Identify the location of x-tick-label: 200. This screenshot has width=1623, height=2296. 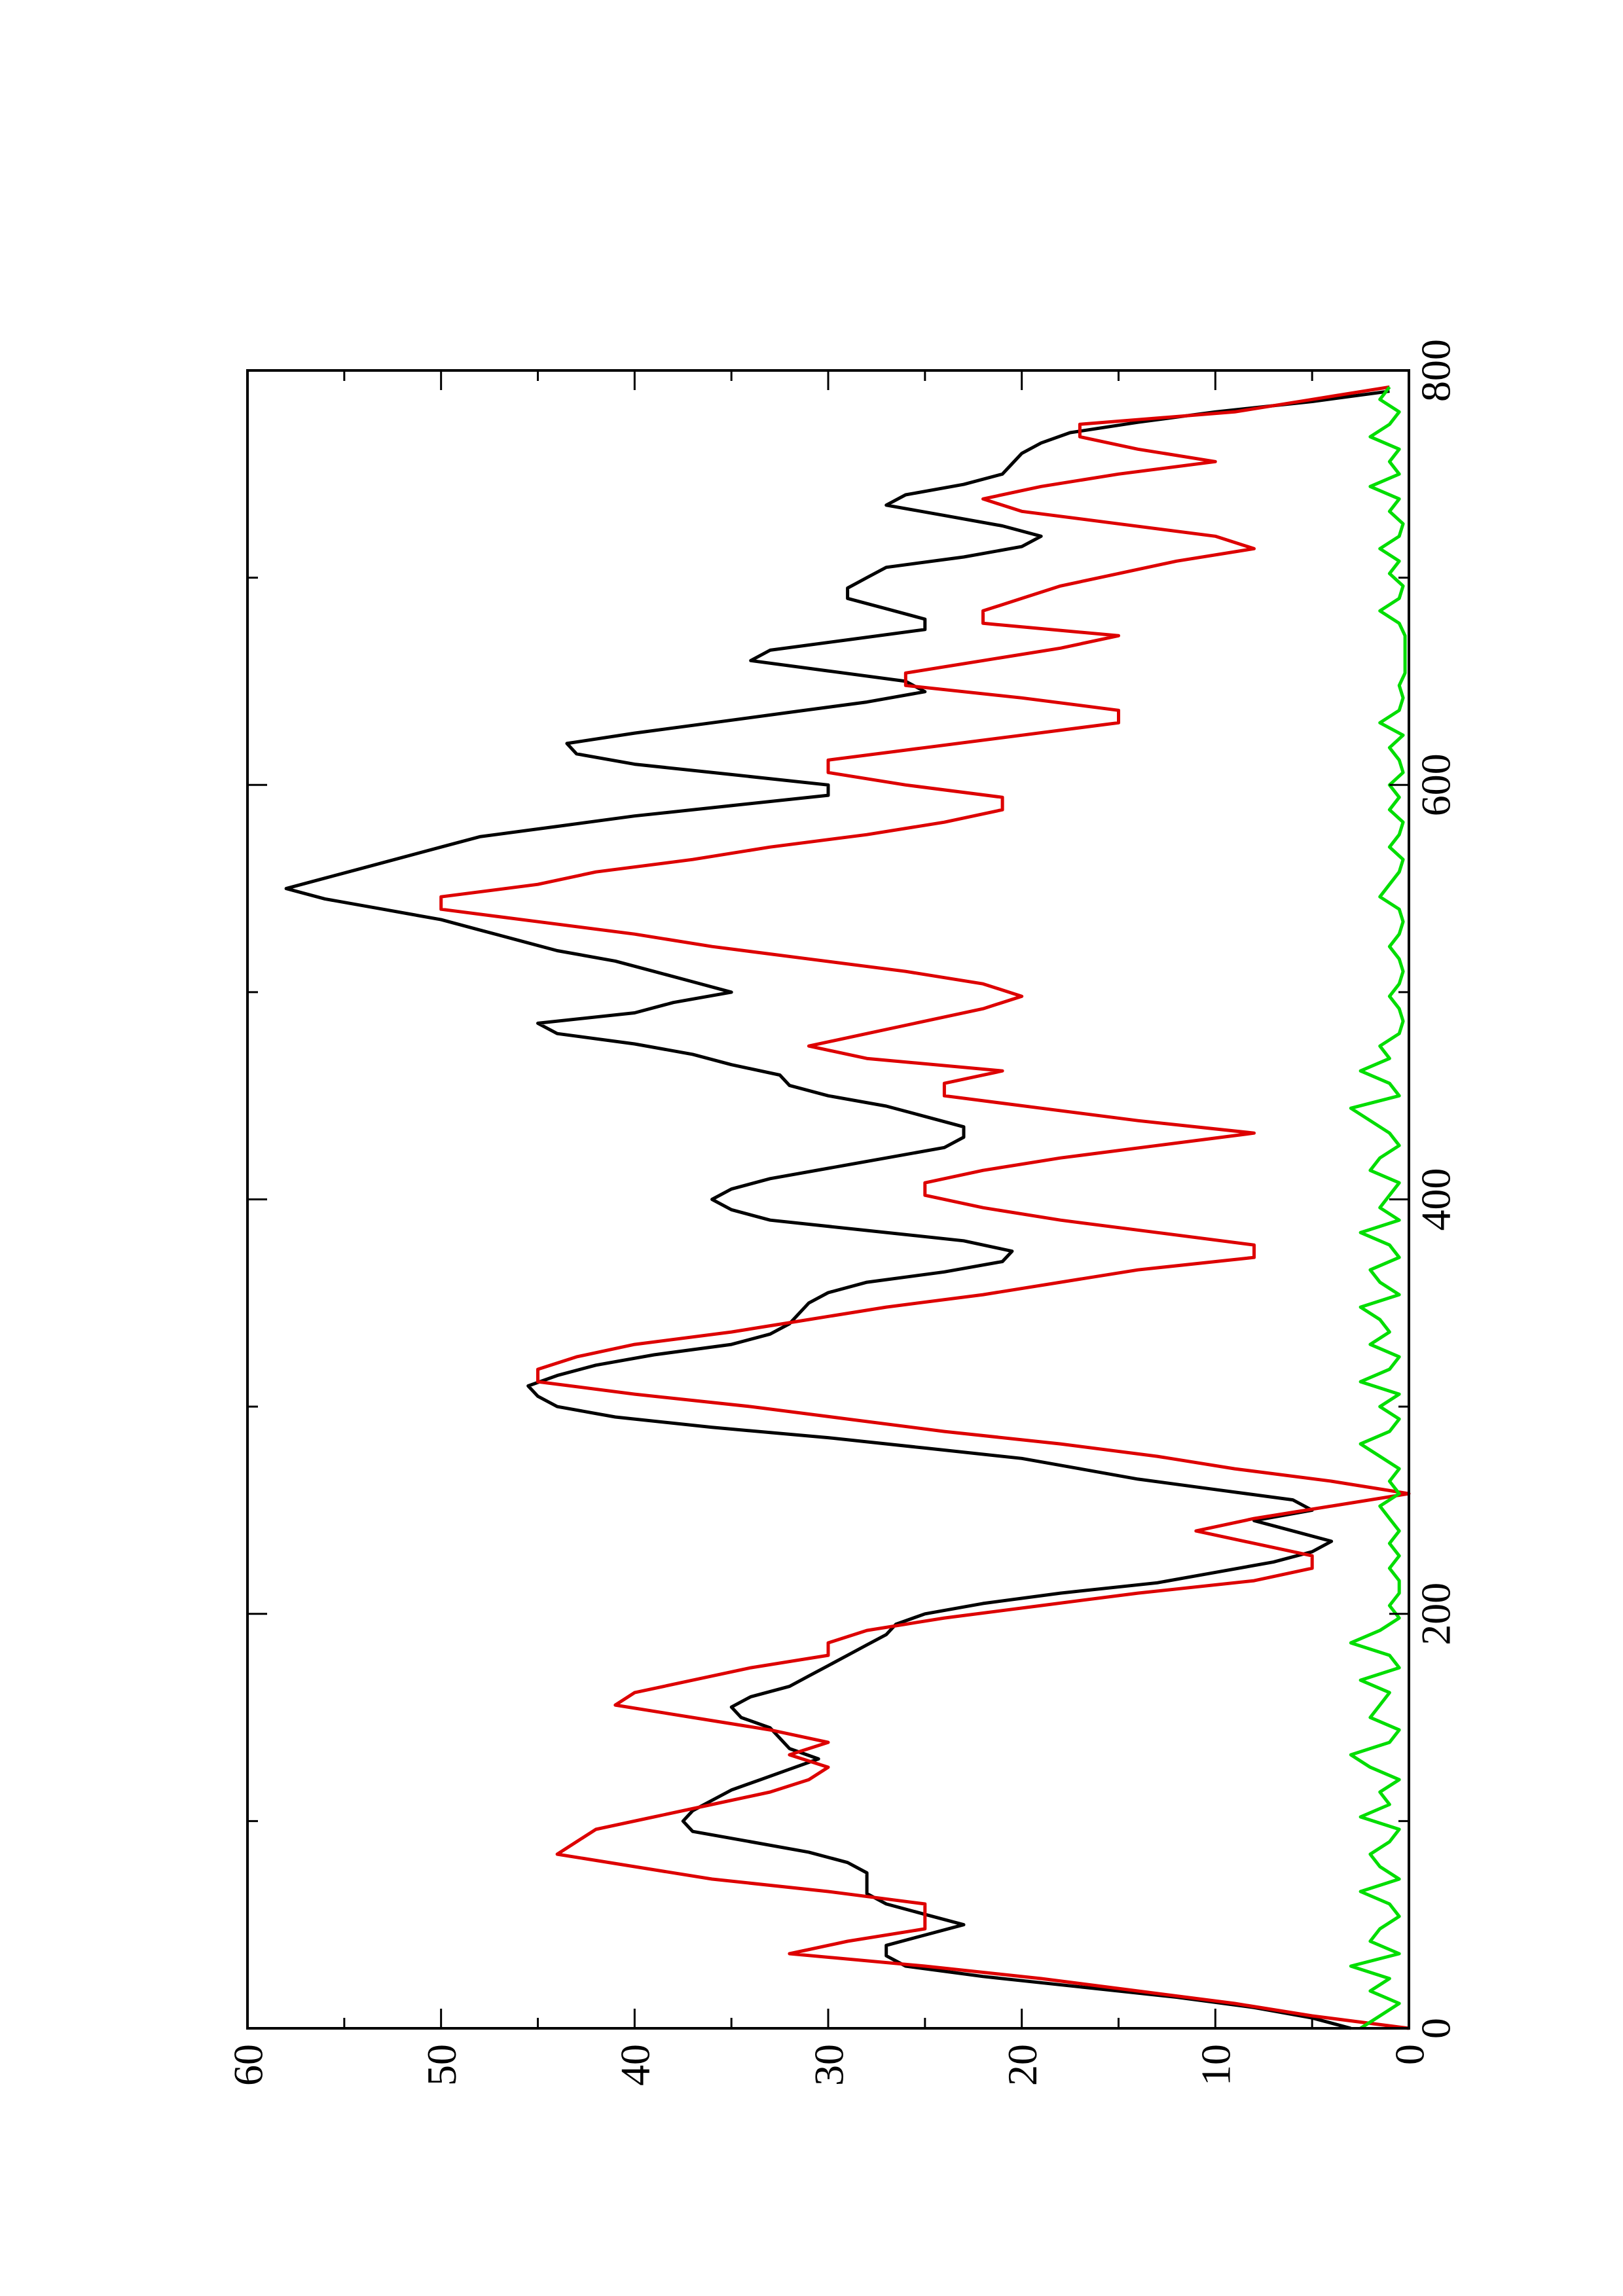
(1435, 1614).